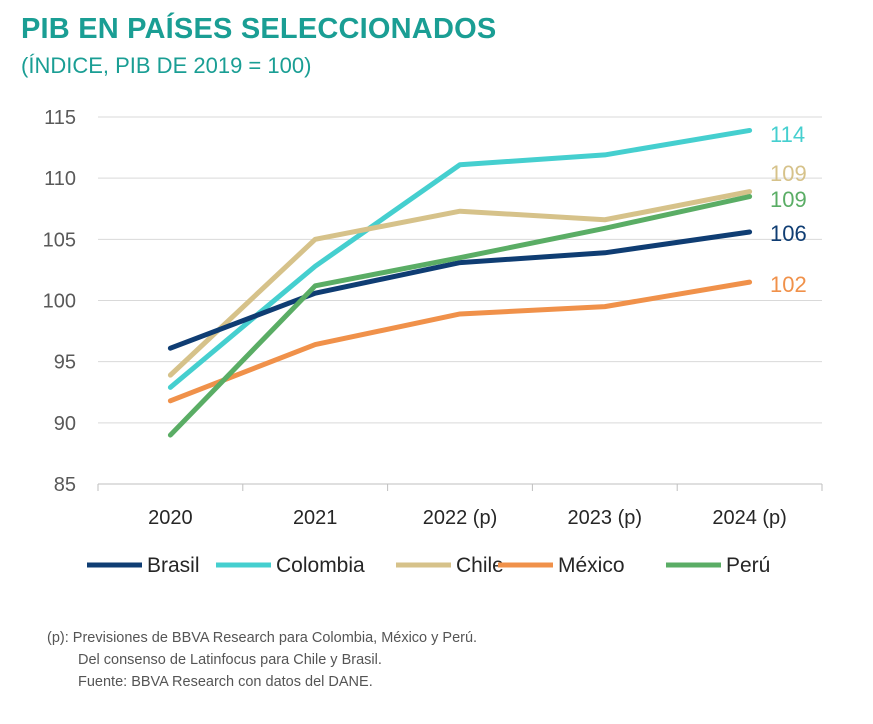  What do you see at coordinates (60, 118) in the screenshot?
I see `y-tick-label-115: 115` at bounding box center [60, 118].